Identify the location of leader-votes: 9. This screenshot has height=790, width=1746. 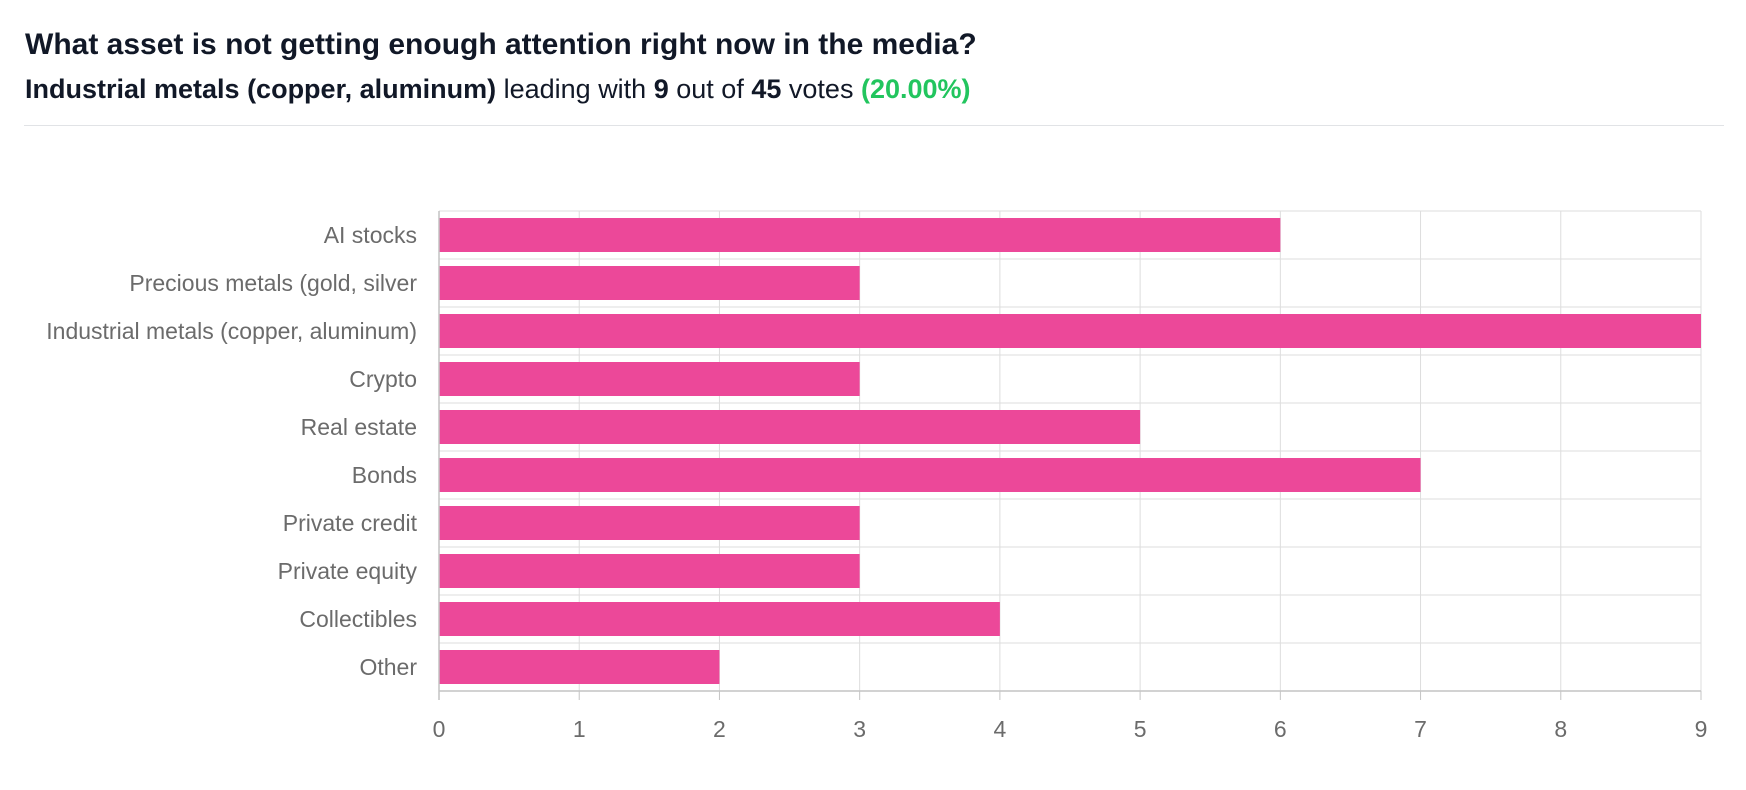
(661, 89).